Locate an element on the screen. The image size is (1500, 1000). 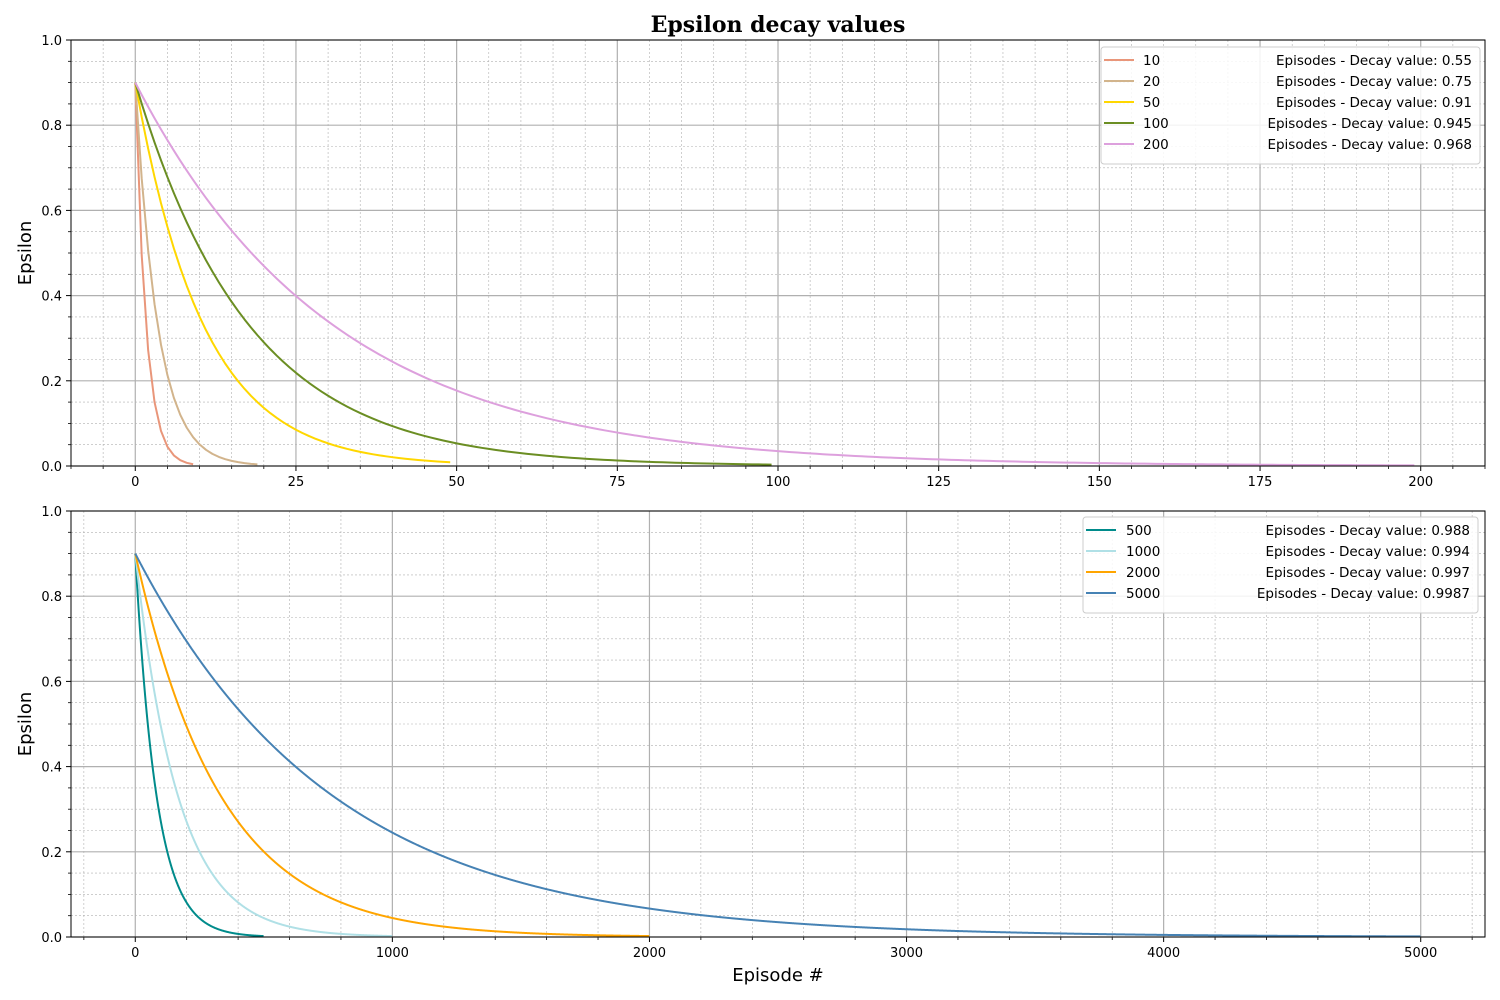
legend-entry-name: 5000 is located at coordinates (1143, 594).